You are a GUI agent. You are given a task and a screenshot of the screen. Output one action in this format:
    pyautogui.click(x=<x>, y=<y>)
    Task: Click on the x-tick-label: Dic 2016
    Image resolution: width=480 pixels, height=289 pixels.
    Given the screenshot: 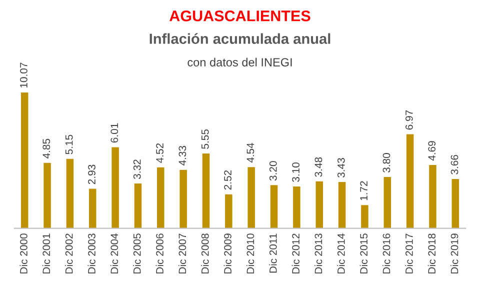 What is the action you would take?
    pyautogui.click(x=386, y=254)
    